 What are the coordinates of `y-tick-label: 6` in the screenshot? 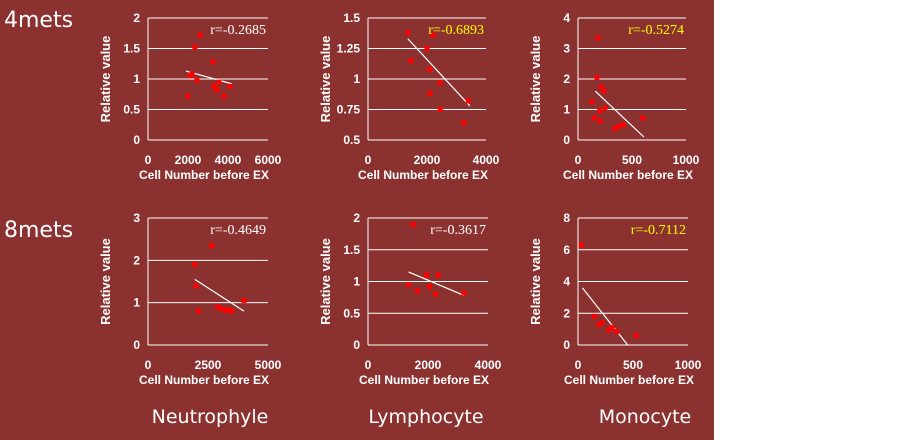 It's located at (566, 250).